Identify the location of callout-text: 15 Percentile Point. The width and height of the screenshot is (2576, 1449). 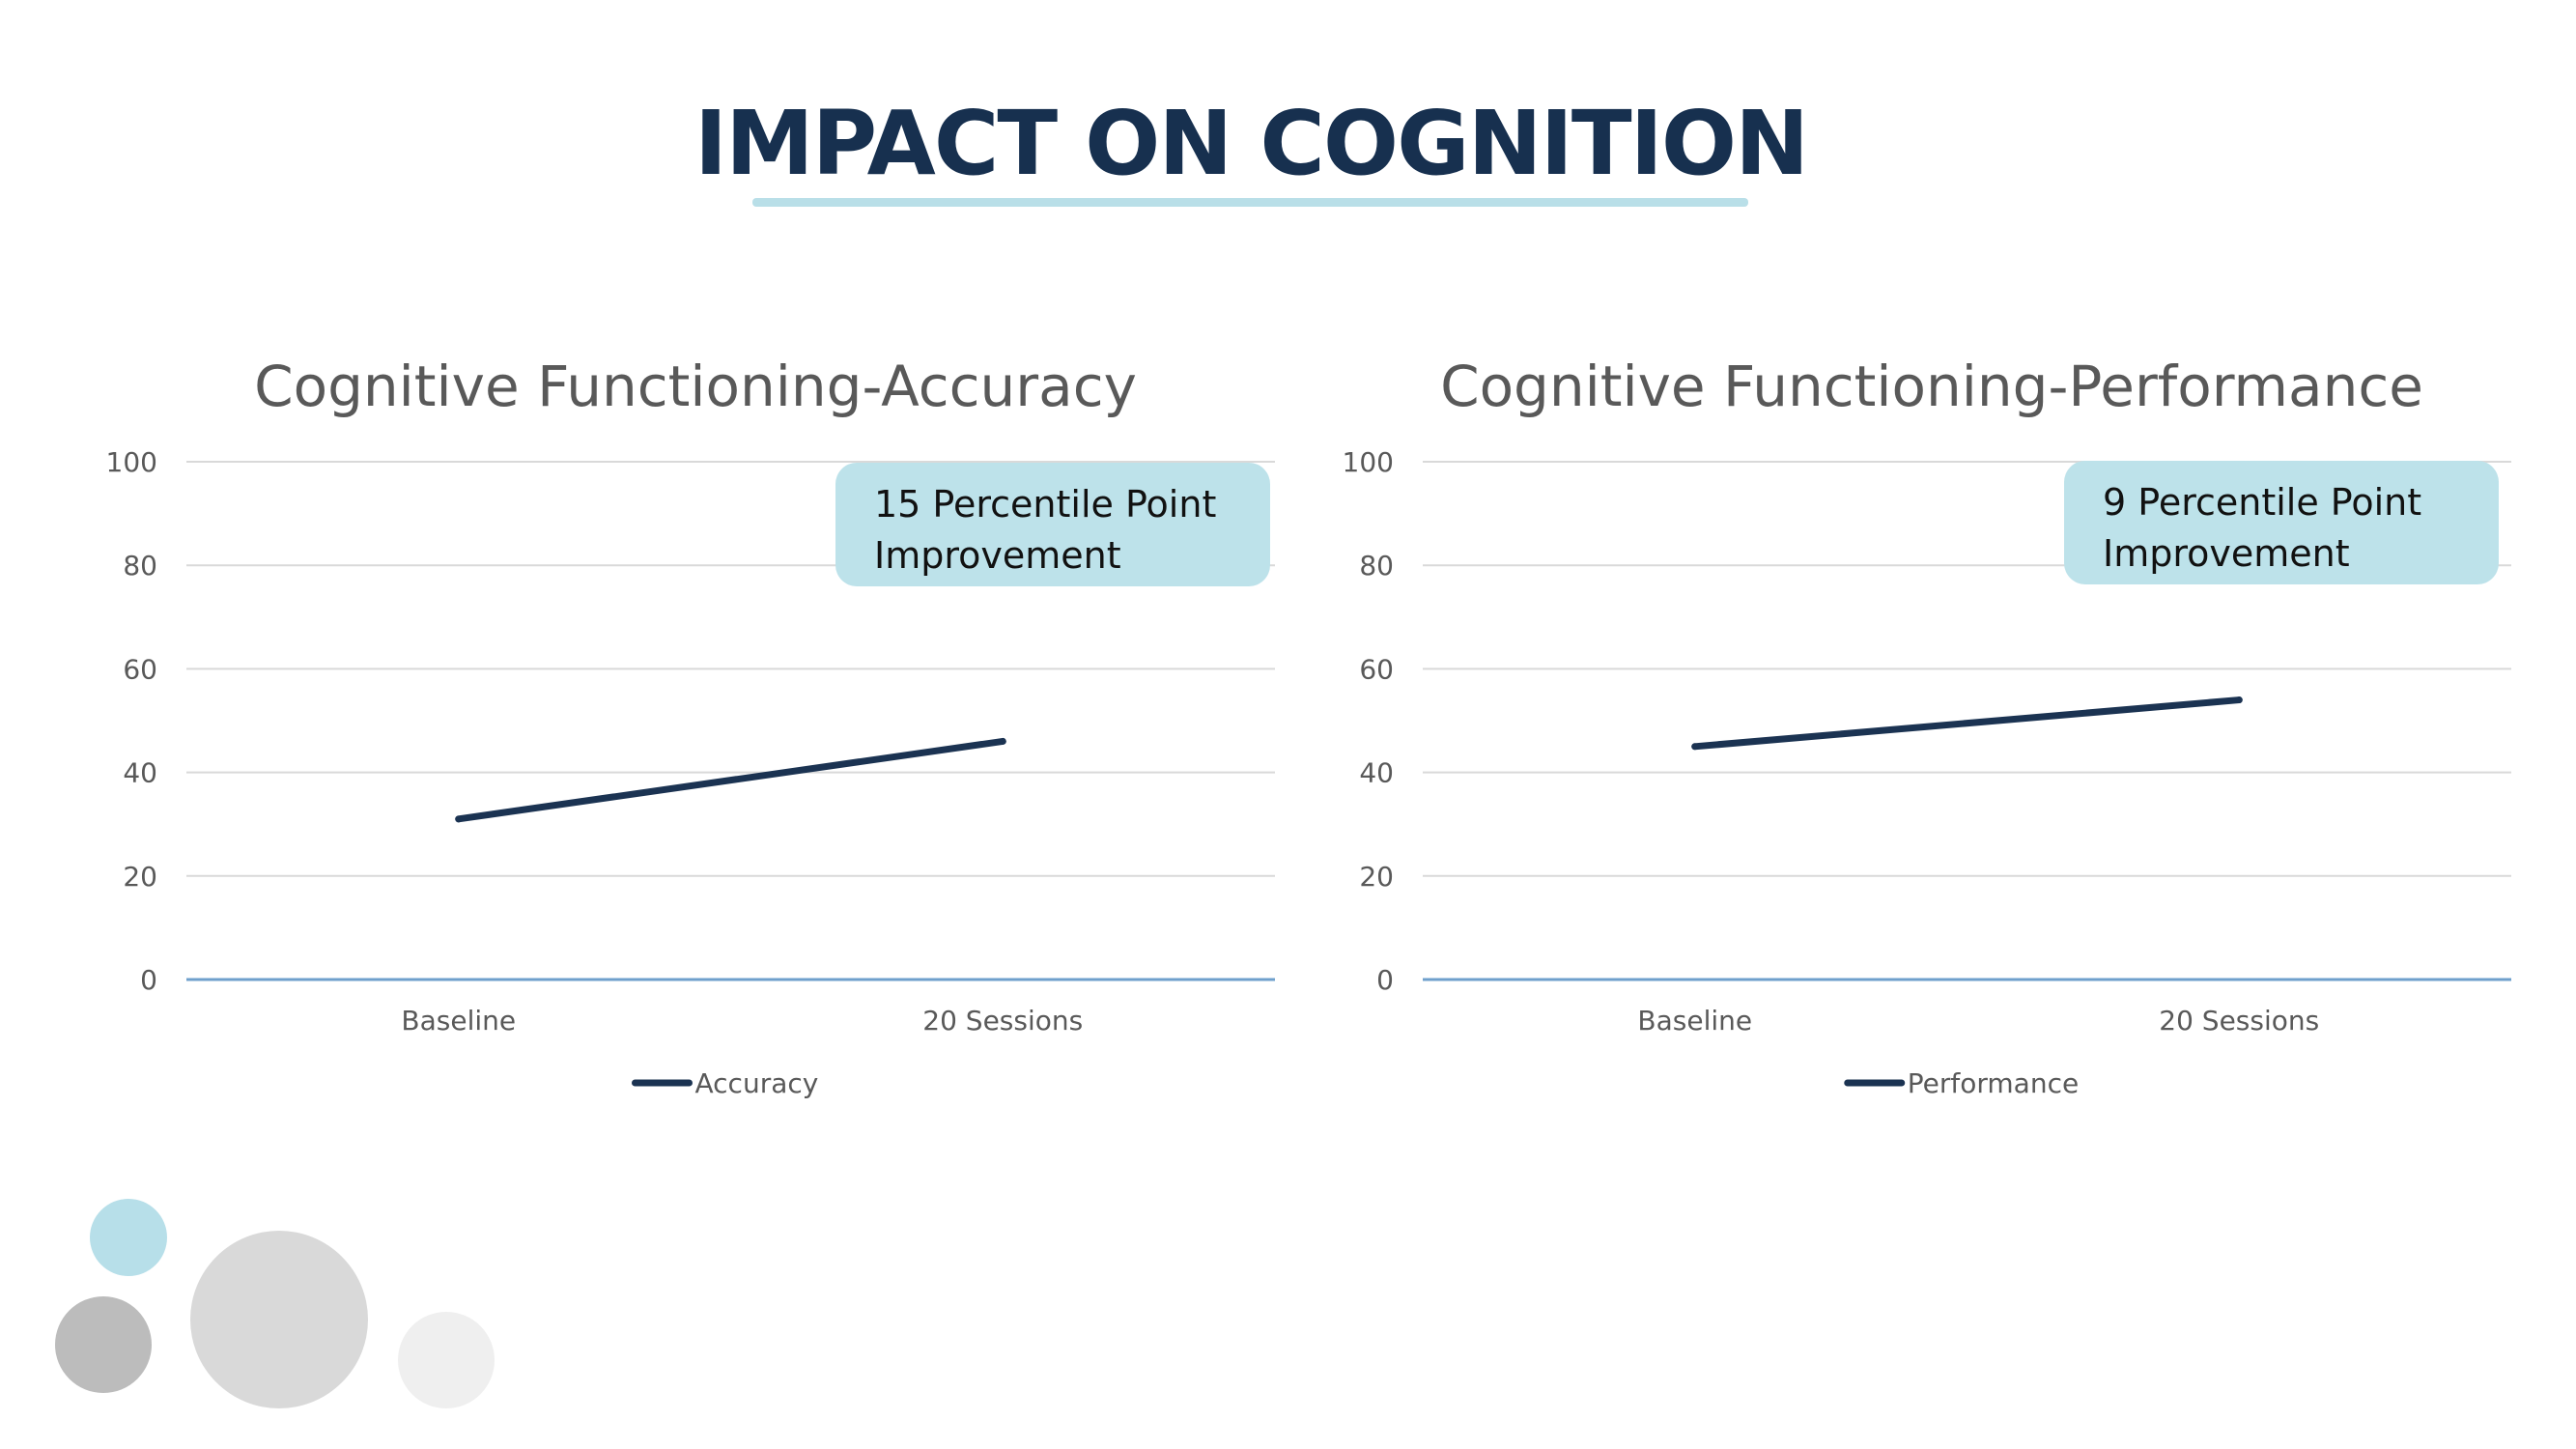
(1045, 505).